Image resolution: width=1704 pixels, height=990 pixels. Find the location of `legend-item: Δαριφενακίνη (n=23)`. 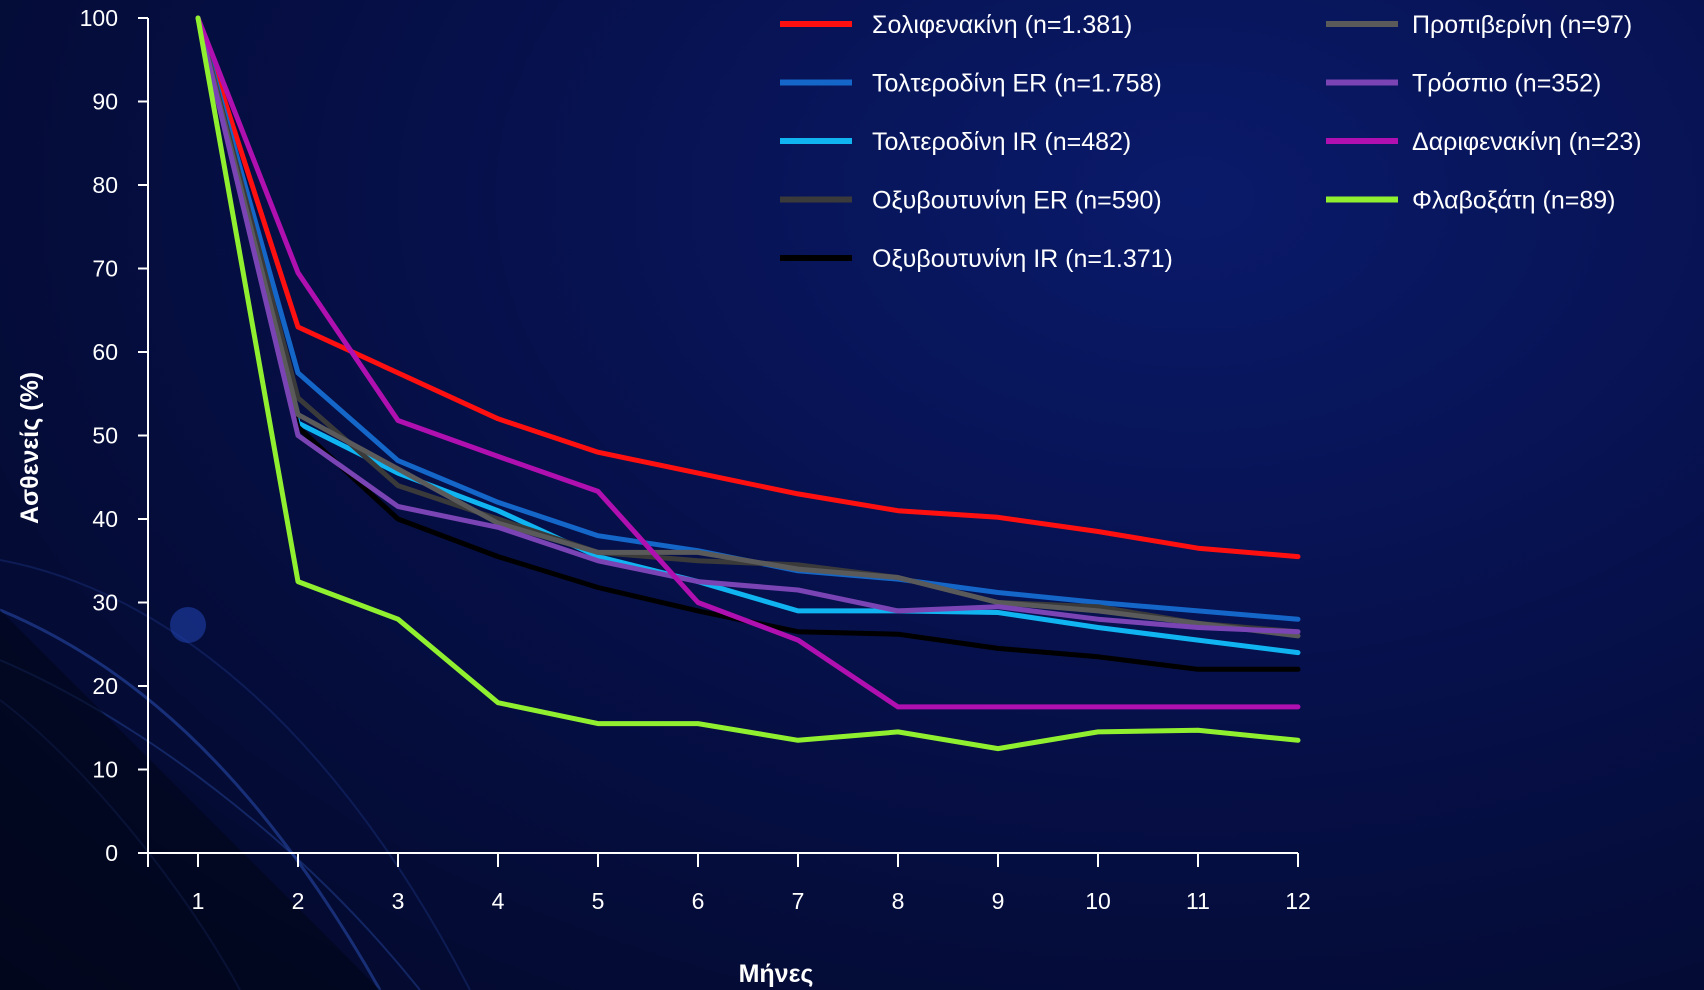

legend-item: Δαριφενακίνη (n=23) is located at coordinates (1484, 142).